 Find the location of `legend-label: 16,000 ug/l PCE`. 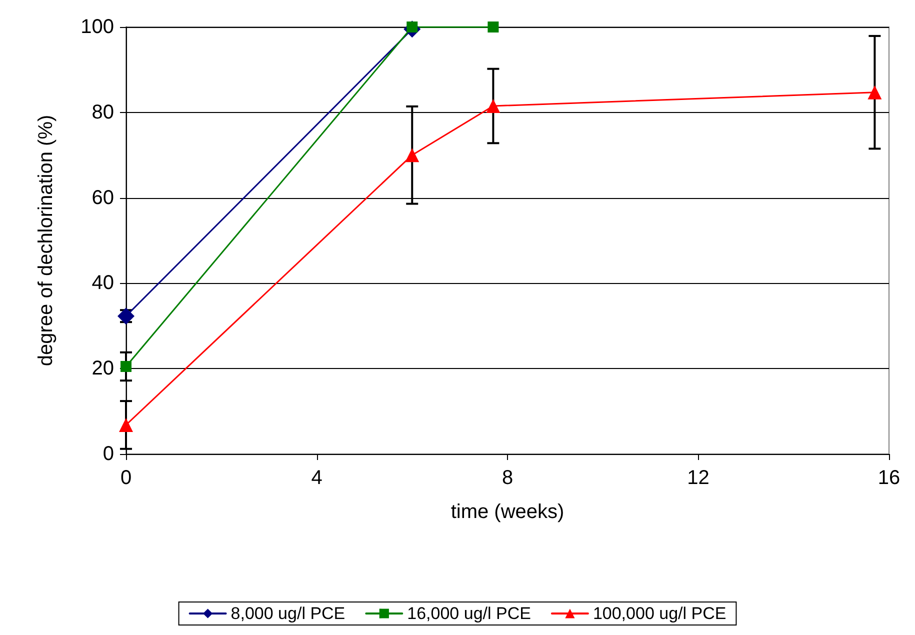

legend-label: 16,000 ug/l PCE is located at coordinates (469, 613).